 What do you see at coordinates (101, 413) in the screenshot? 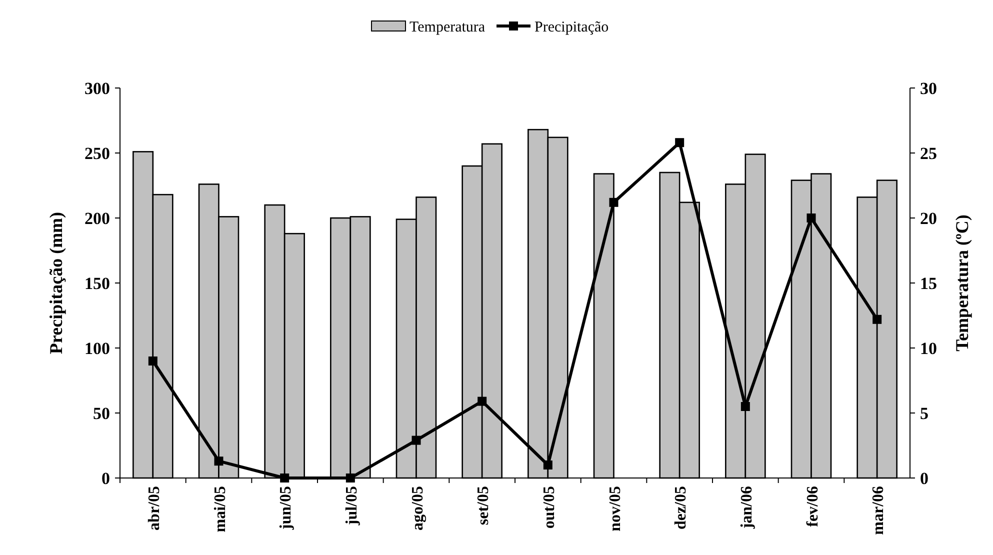
I see `y-tick-label: 50` at bounding box center [101, 413].